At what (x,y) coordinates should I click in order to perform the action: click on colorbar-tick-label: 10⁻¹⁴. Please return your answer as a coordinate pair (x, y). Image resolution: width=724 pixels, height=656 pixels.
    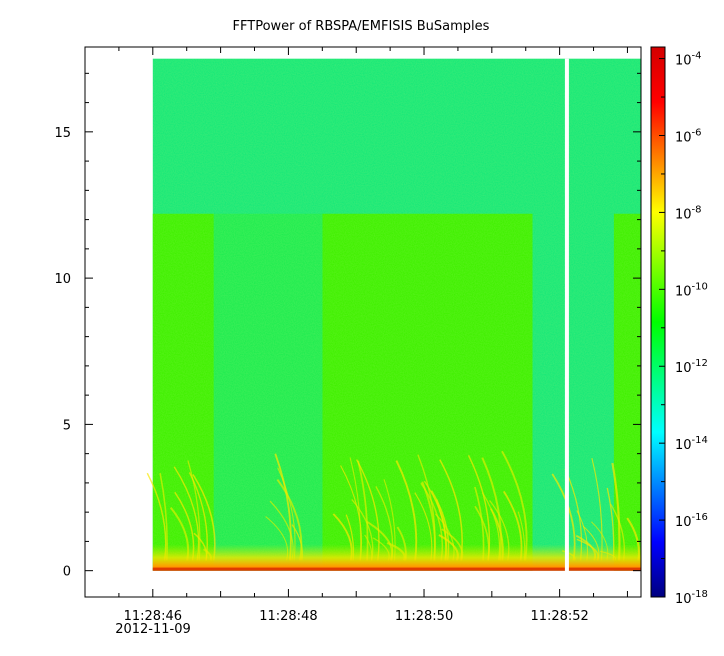
    Looking at the image, I should click on (691, 444).